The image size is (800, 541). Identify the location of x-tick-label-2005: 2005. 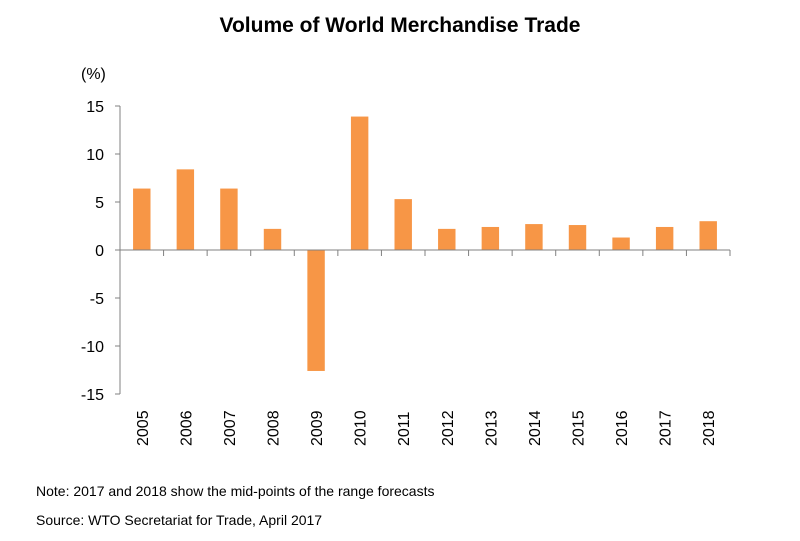
(143, 428).